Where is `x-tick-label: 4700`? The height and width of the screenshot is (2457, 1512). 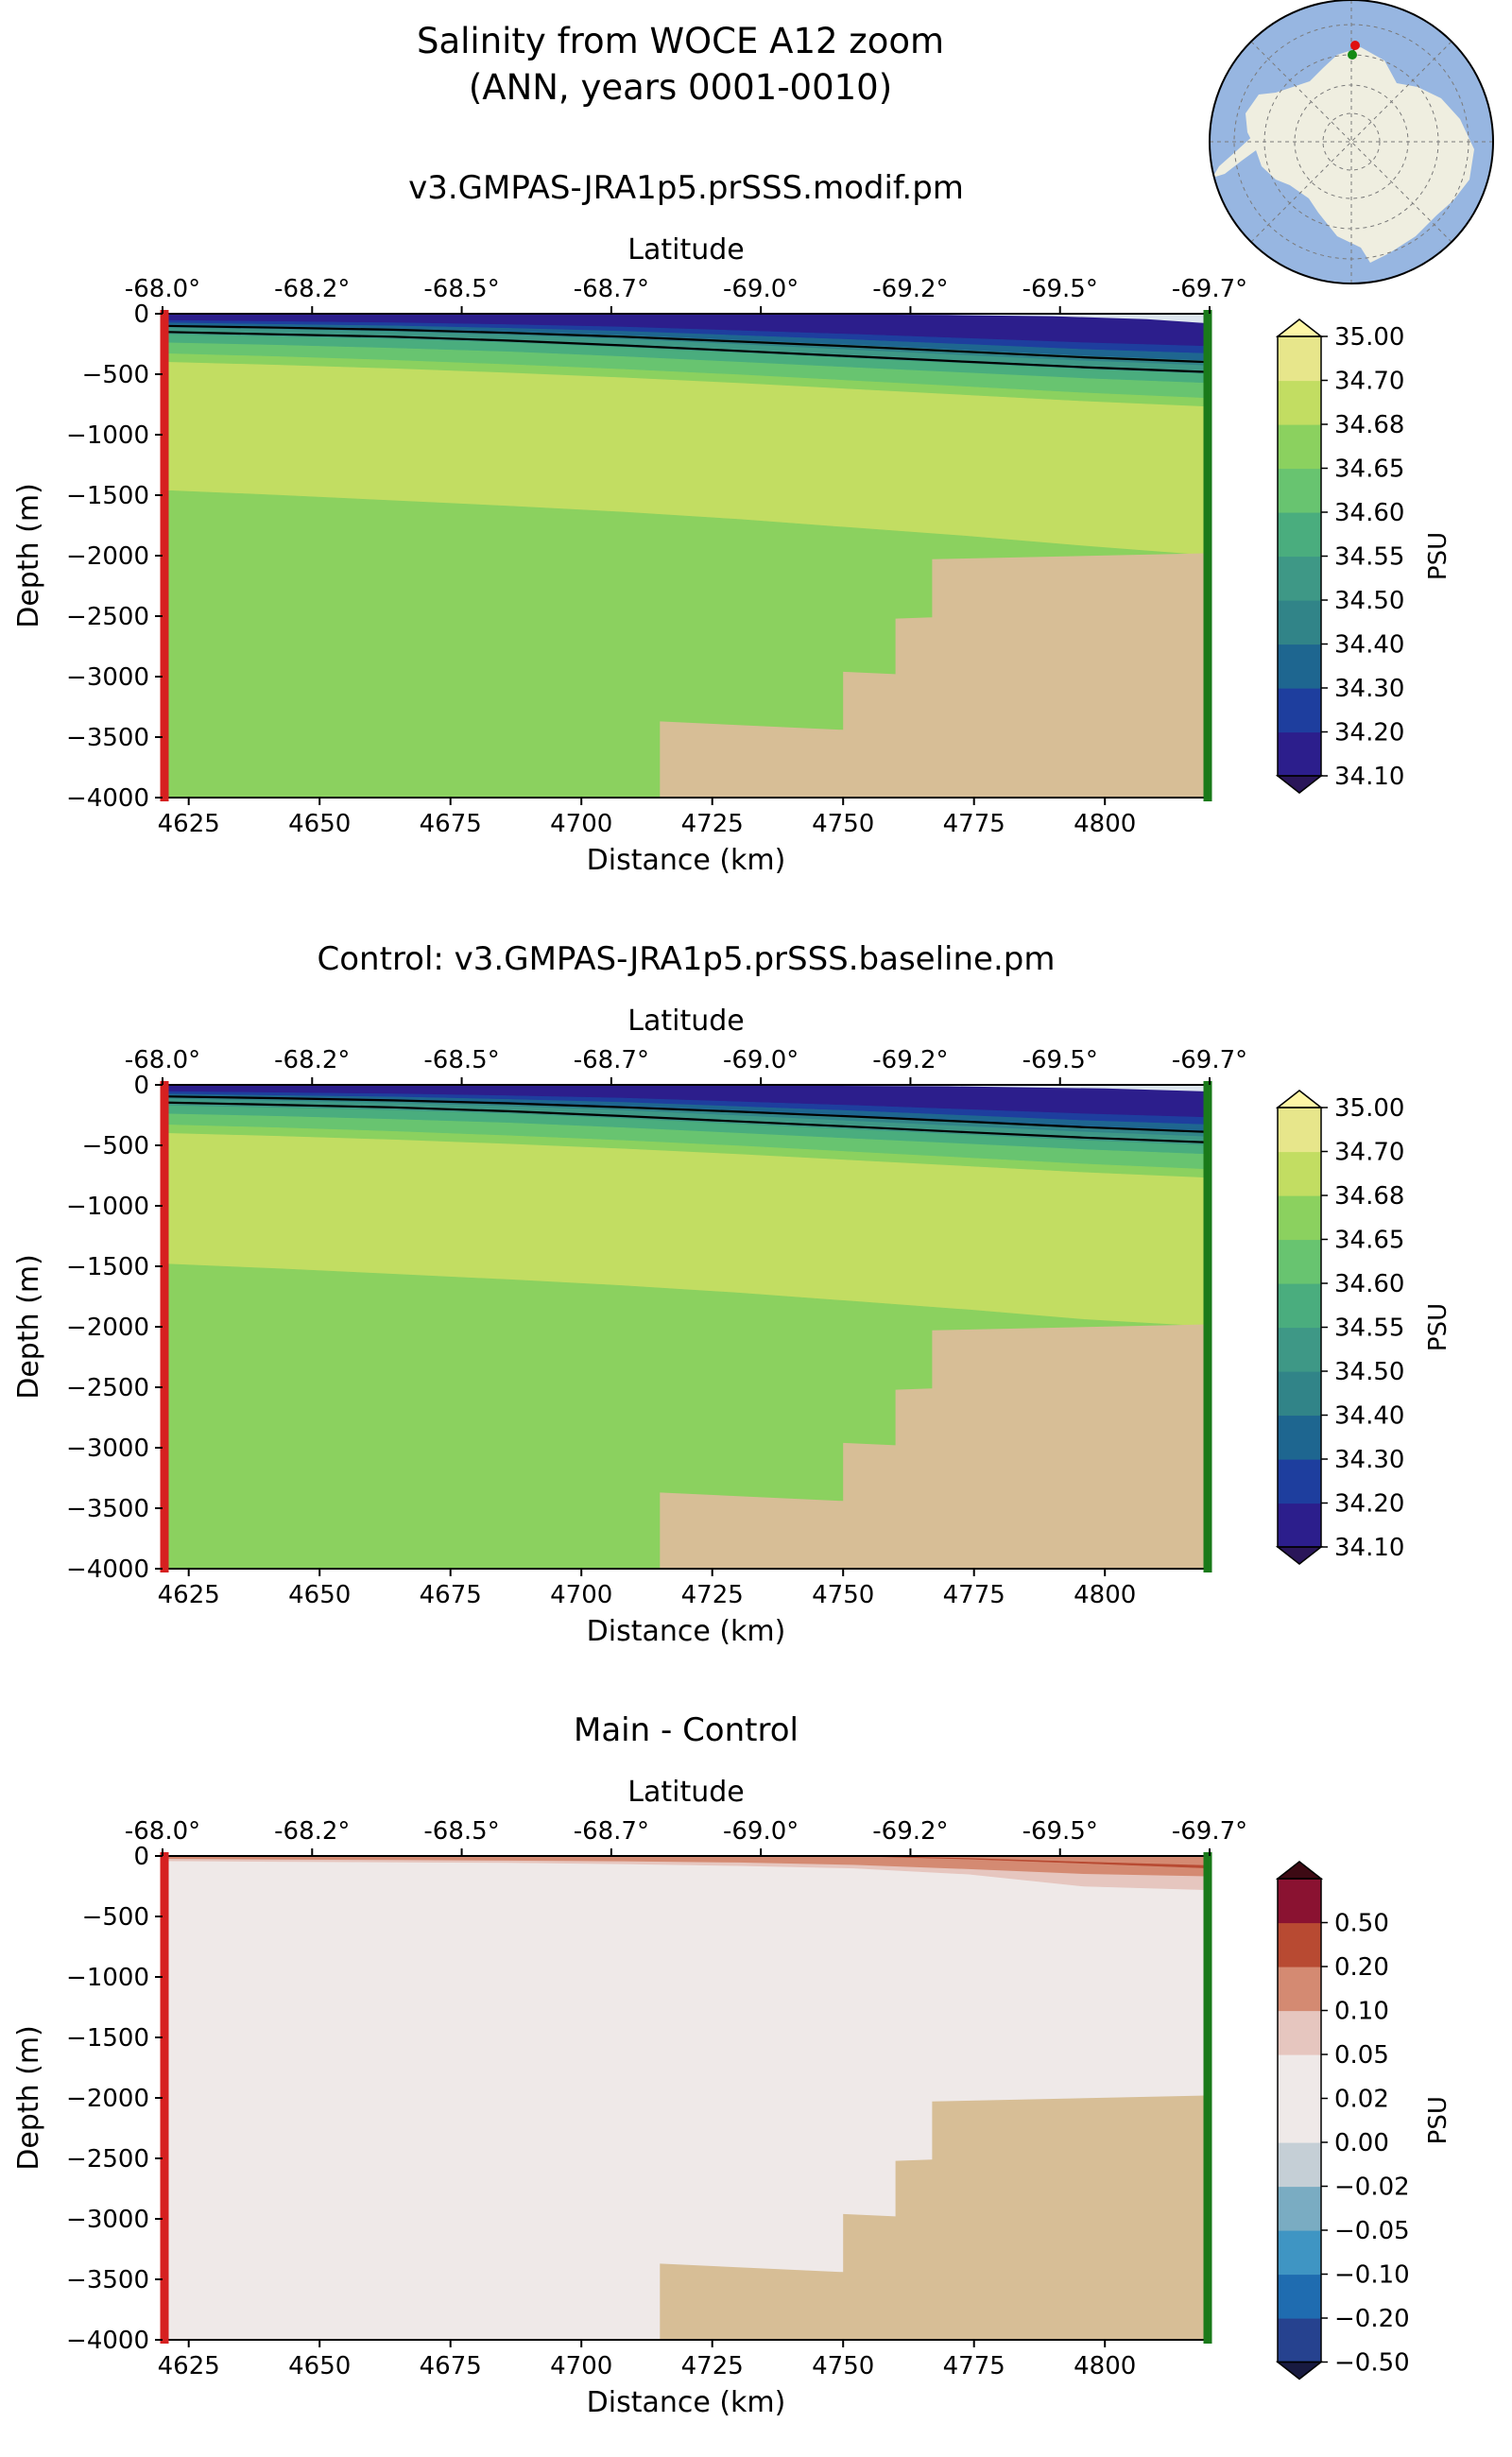 x-tick-label: 4700 is located at coordinates (581, 824).